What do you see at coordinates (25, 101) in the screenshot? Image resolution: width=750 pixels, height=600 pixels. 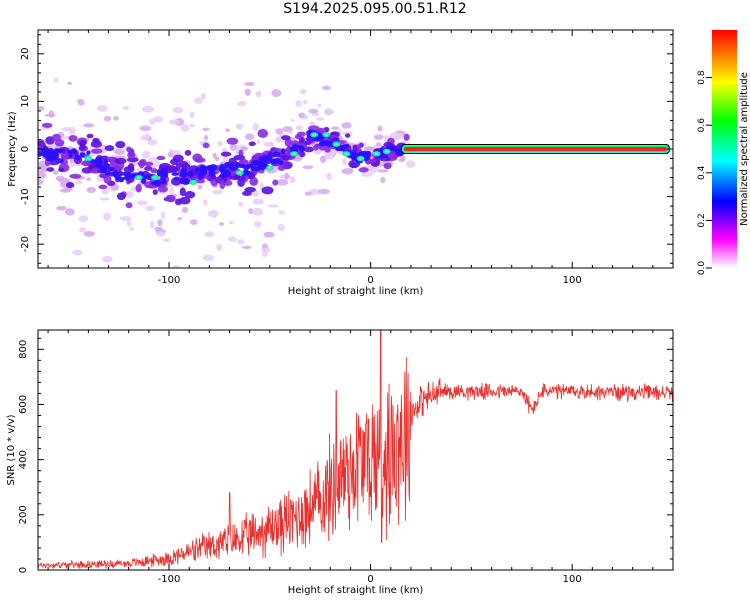 I see `y-tick-label: 10` at bounding box center [25, 101].